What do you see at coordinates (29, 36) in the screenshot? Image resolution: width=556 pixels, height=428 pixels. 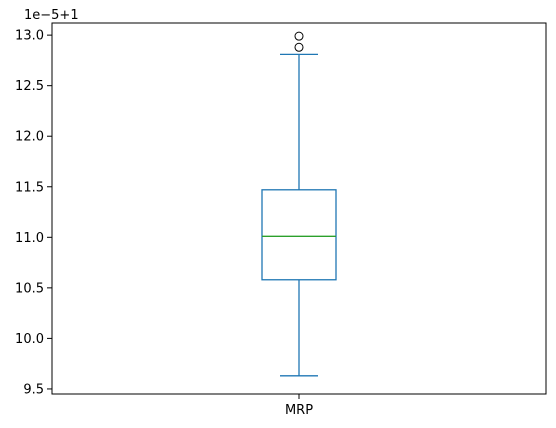 I see `y-tick-label: 13.0` at bounding box center [29, 36].